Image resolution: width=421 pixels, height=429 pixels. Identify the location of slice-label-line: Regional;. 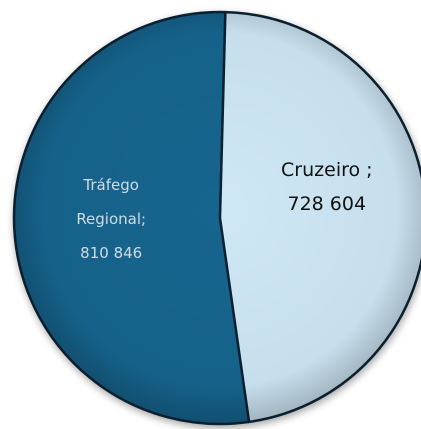
(111, 219).